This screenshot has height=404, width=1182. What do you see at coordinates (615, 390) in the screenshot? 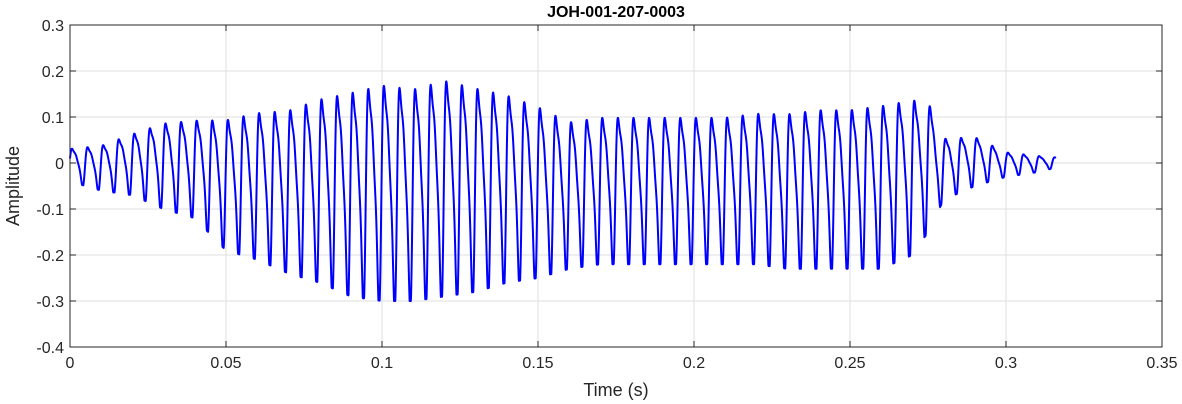
I see `x-axis-label: Time (s)` at bounding box center [615, 390].